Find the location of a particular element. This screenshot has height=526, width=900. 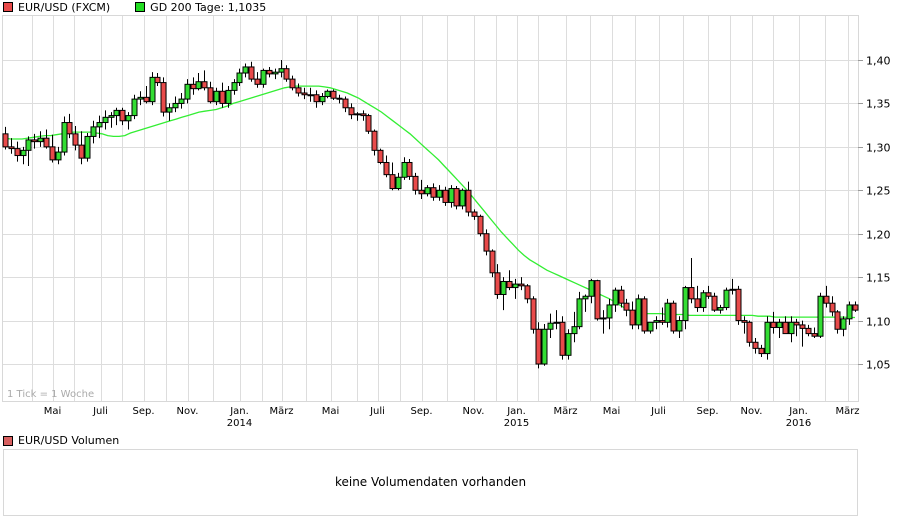

legend-swatch-gd200 is located at coordinates (140, 7).